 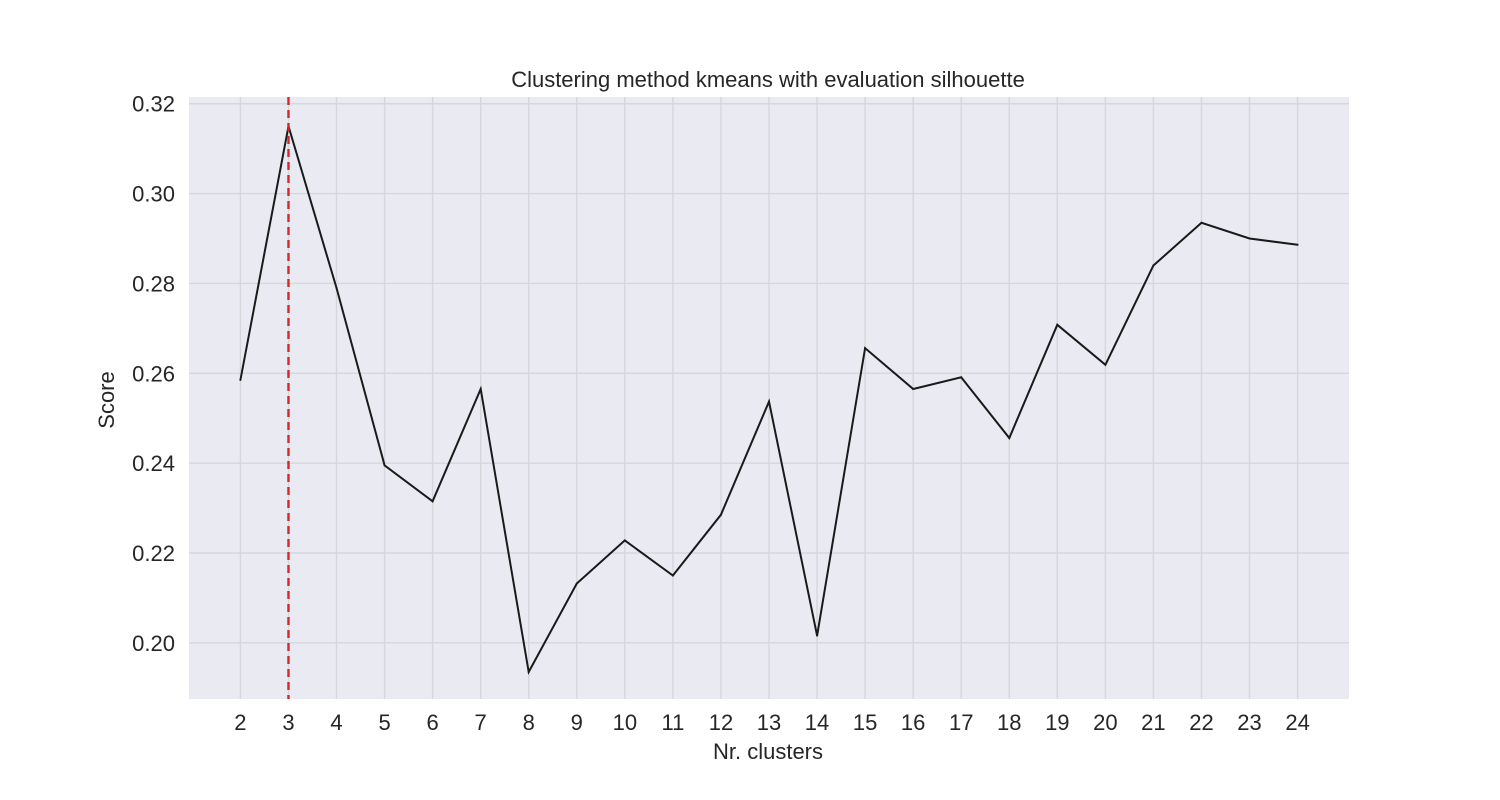 What do you see at coordinates (153, 463) in the screenshot?
I see `y-tick-label: 0.24` at bounding box center [153, 463].